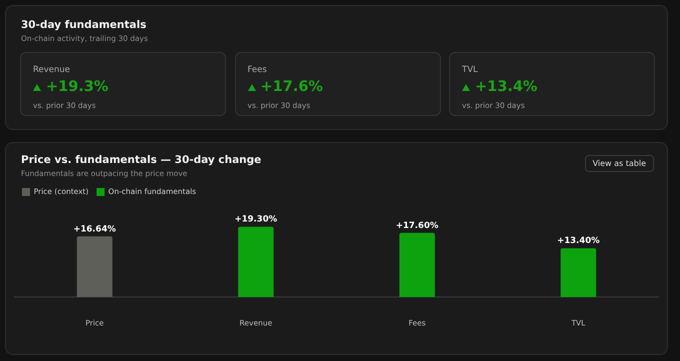  What do you see at coordinates (256, 219) in the screenshot?
I see `data-label: +19.30%` at bounding box center [256, 219].